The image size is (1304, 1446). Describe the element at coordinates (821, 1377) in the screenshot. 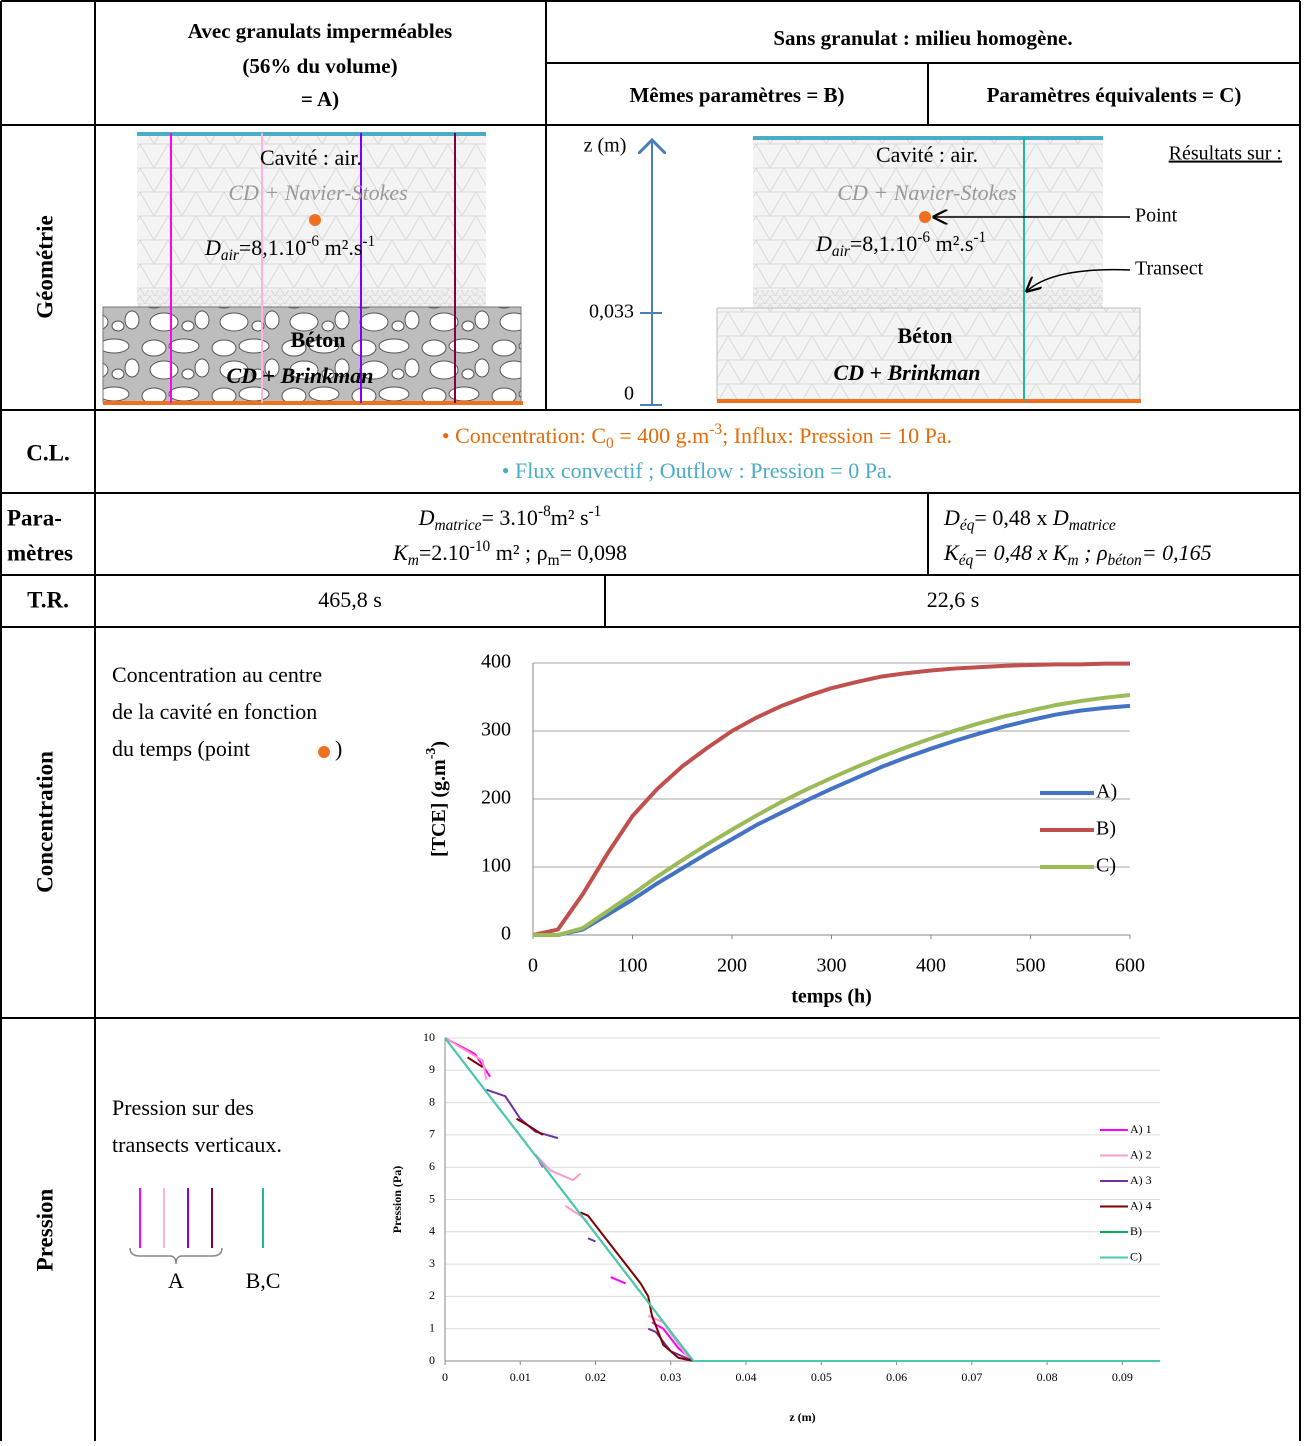

I see `x-tick-label: 0.05` at that location.